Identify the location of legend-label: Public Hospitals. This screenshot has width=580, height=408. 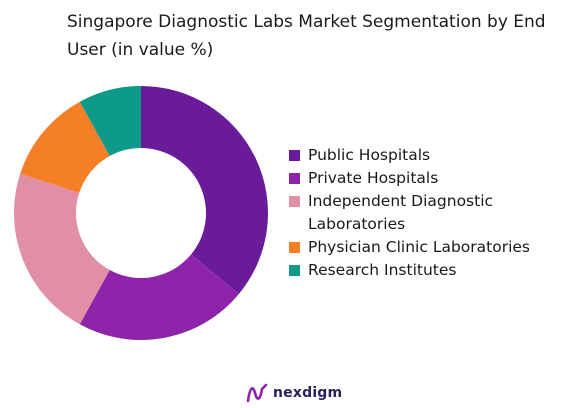
(369, 155).